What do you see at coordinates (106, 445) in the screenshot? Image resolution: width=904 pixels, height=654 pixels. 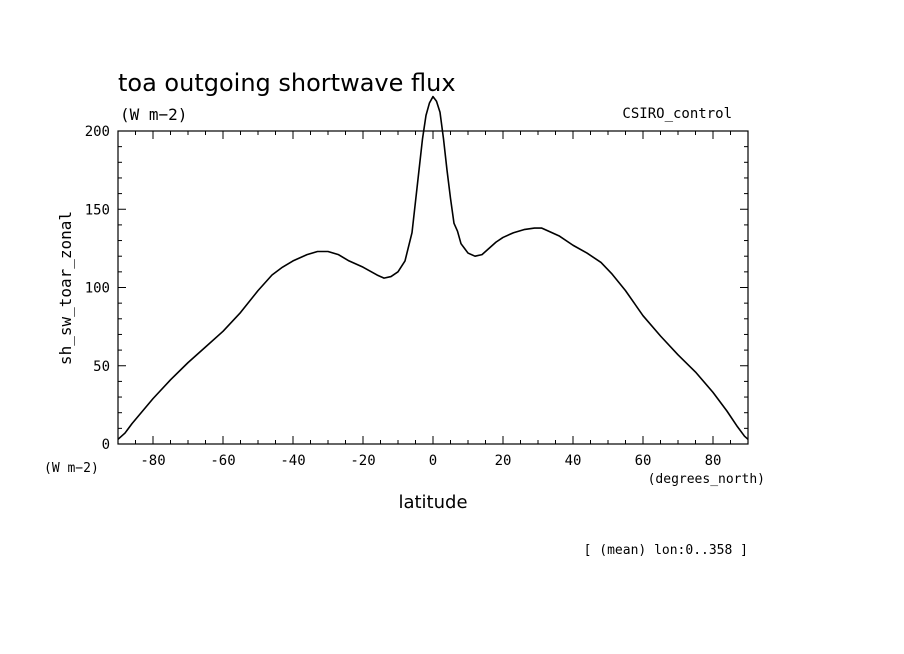 I see `y-tick-label: 0` at bounding box center [106, 445].